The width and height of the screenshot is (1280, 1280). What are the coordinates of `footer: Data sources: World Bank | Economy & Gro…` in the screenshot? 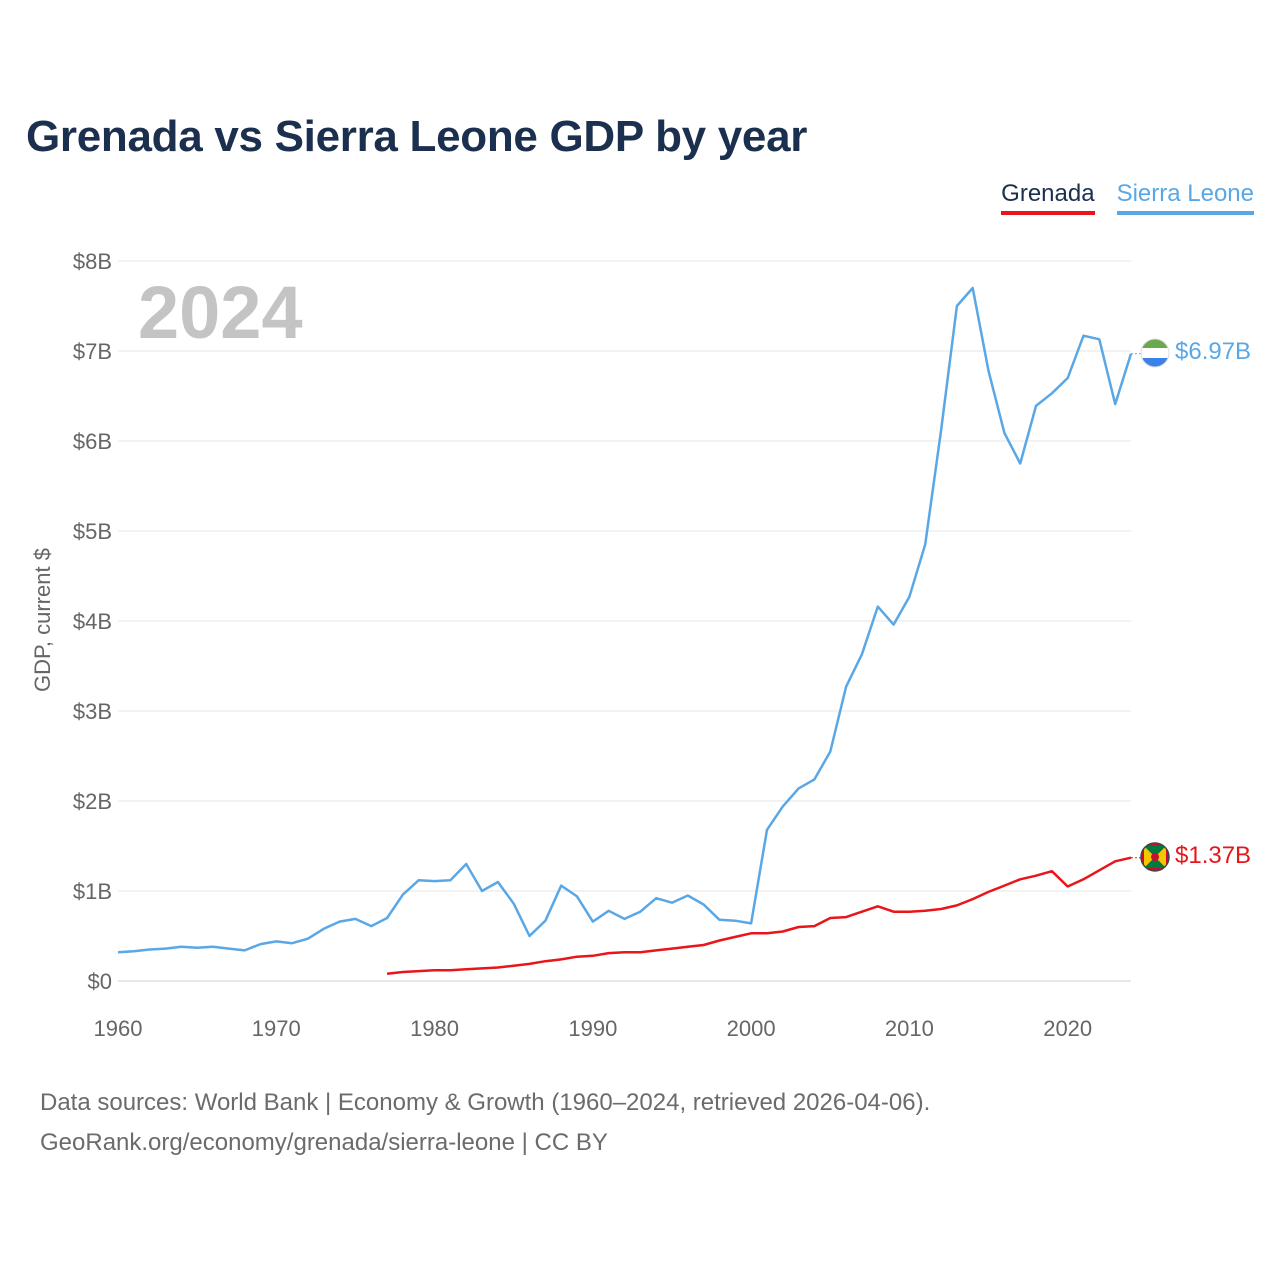 It's located at (485, 1123).